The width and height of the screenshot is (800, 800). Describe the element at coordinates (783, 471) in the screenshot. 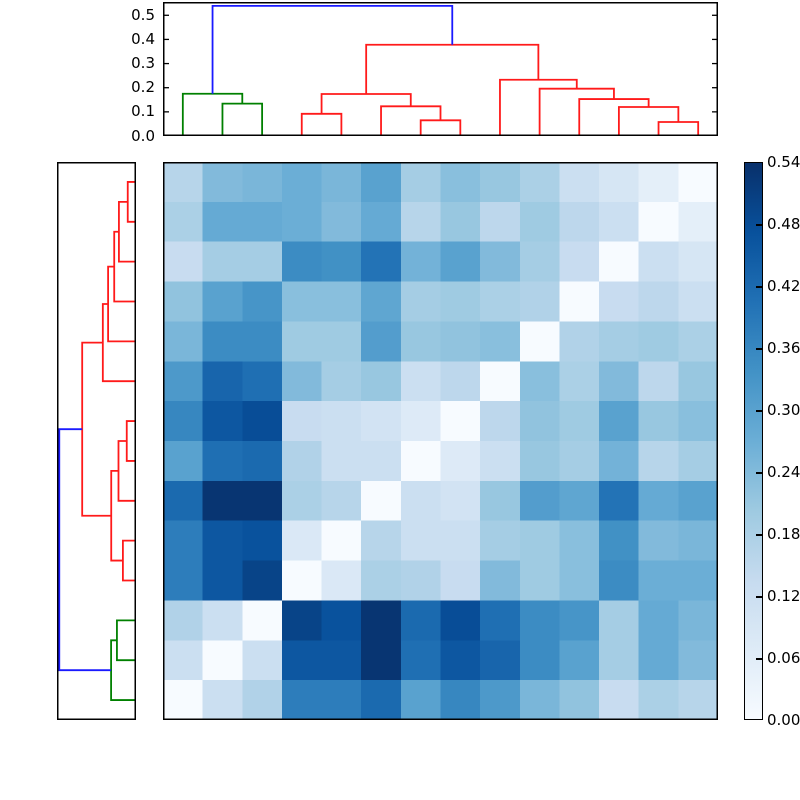

I see `colorbar-tick-label: 0.24` at that location.